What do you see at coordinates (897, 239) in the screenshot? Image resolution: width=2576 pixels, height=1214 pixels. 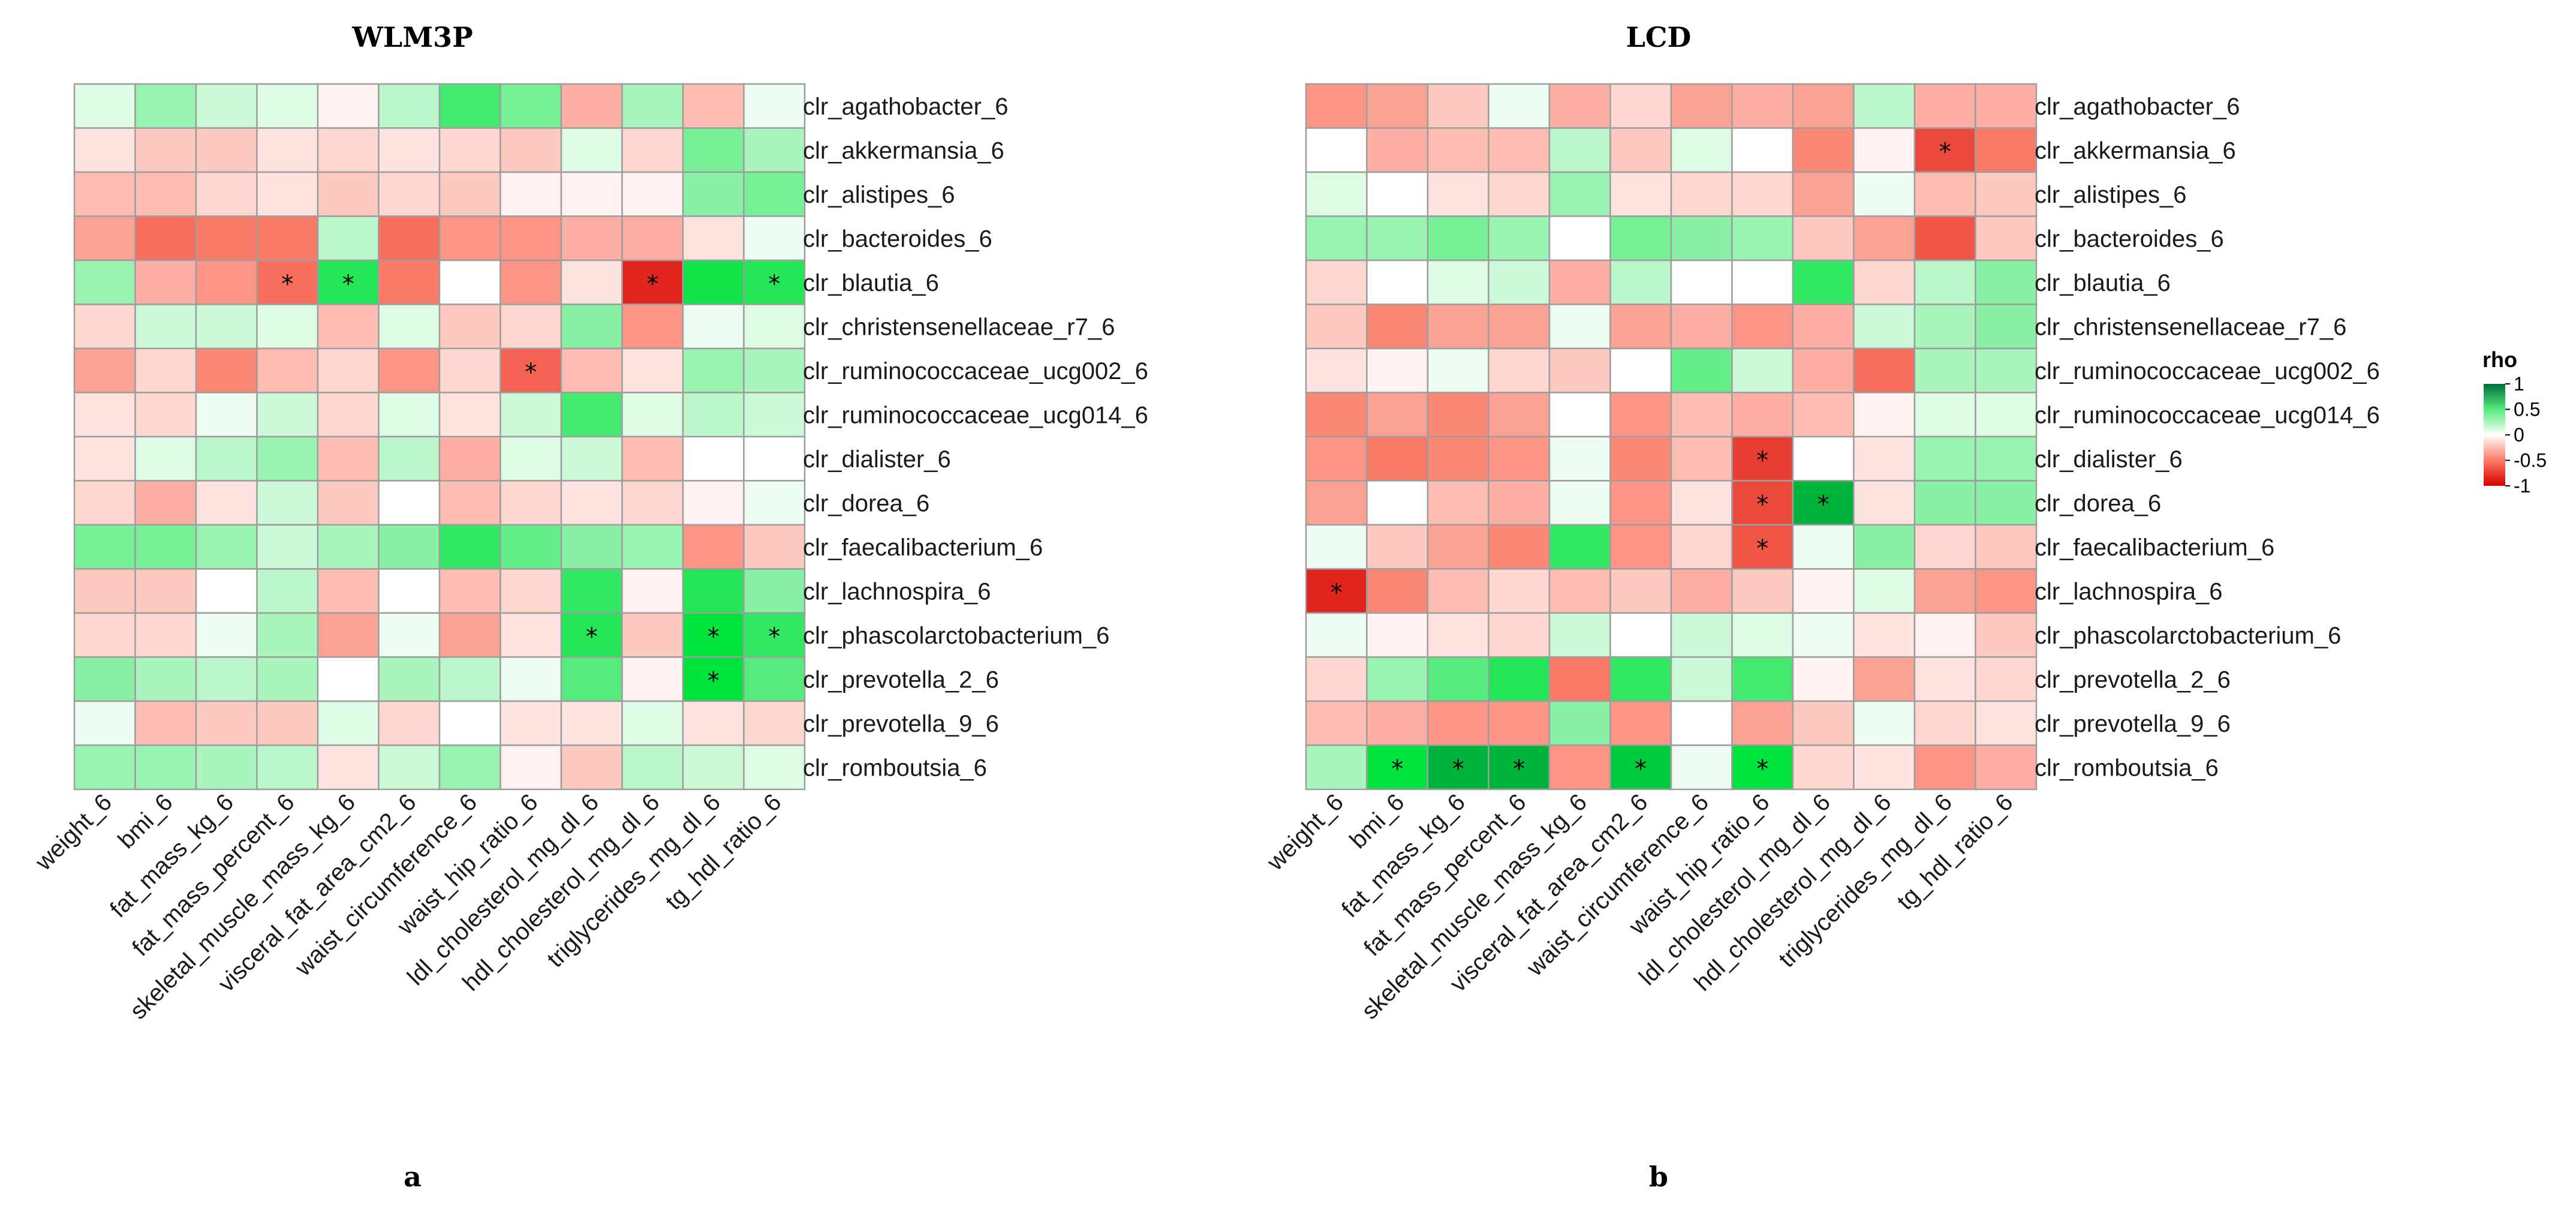 I see `row-label: clr_bacteroides_6` at bounding box center [897, 239].